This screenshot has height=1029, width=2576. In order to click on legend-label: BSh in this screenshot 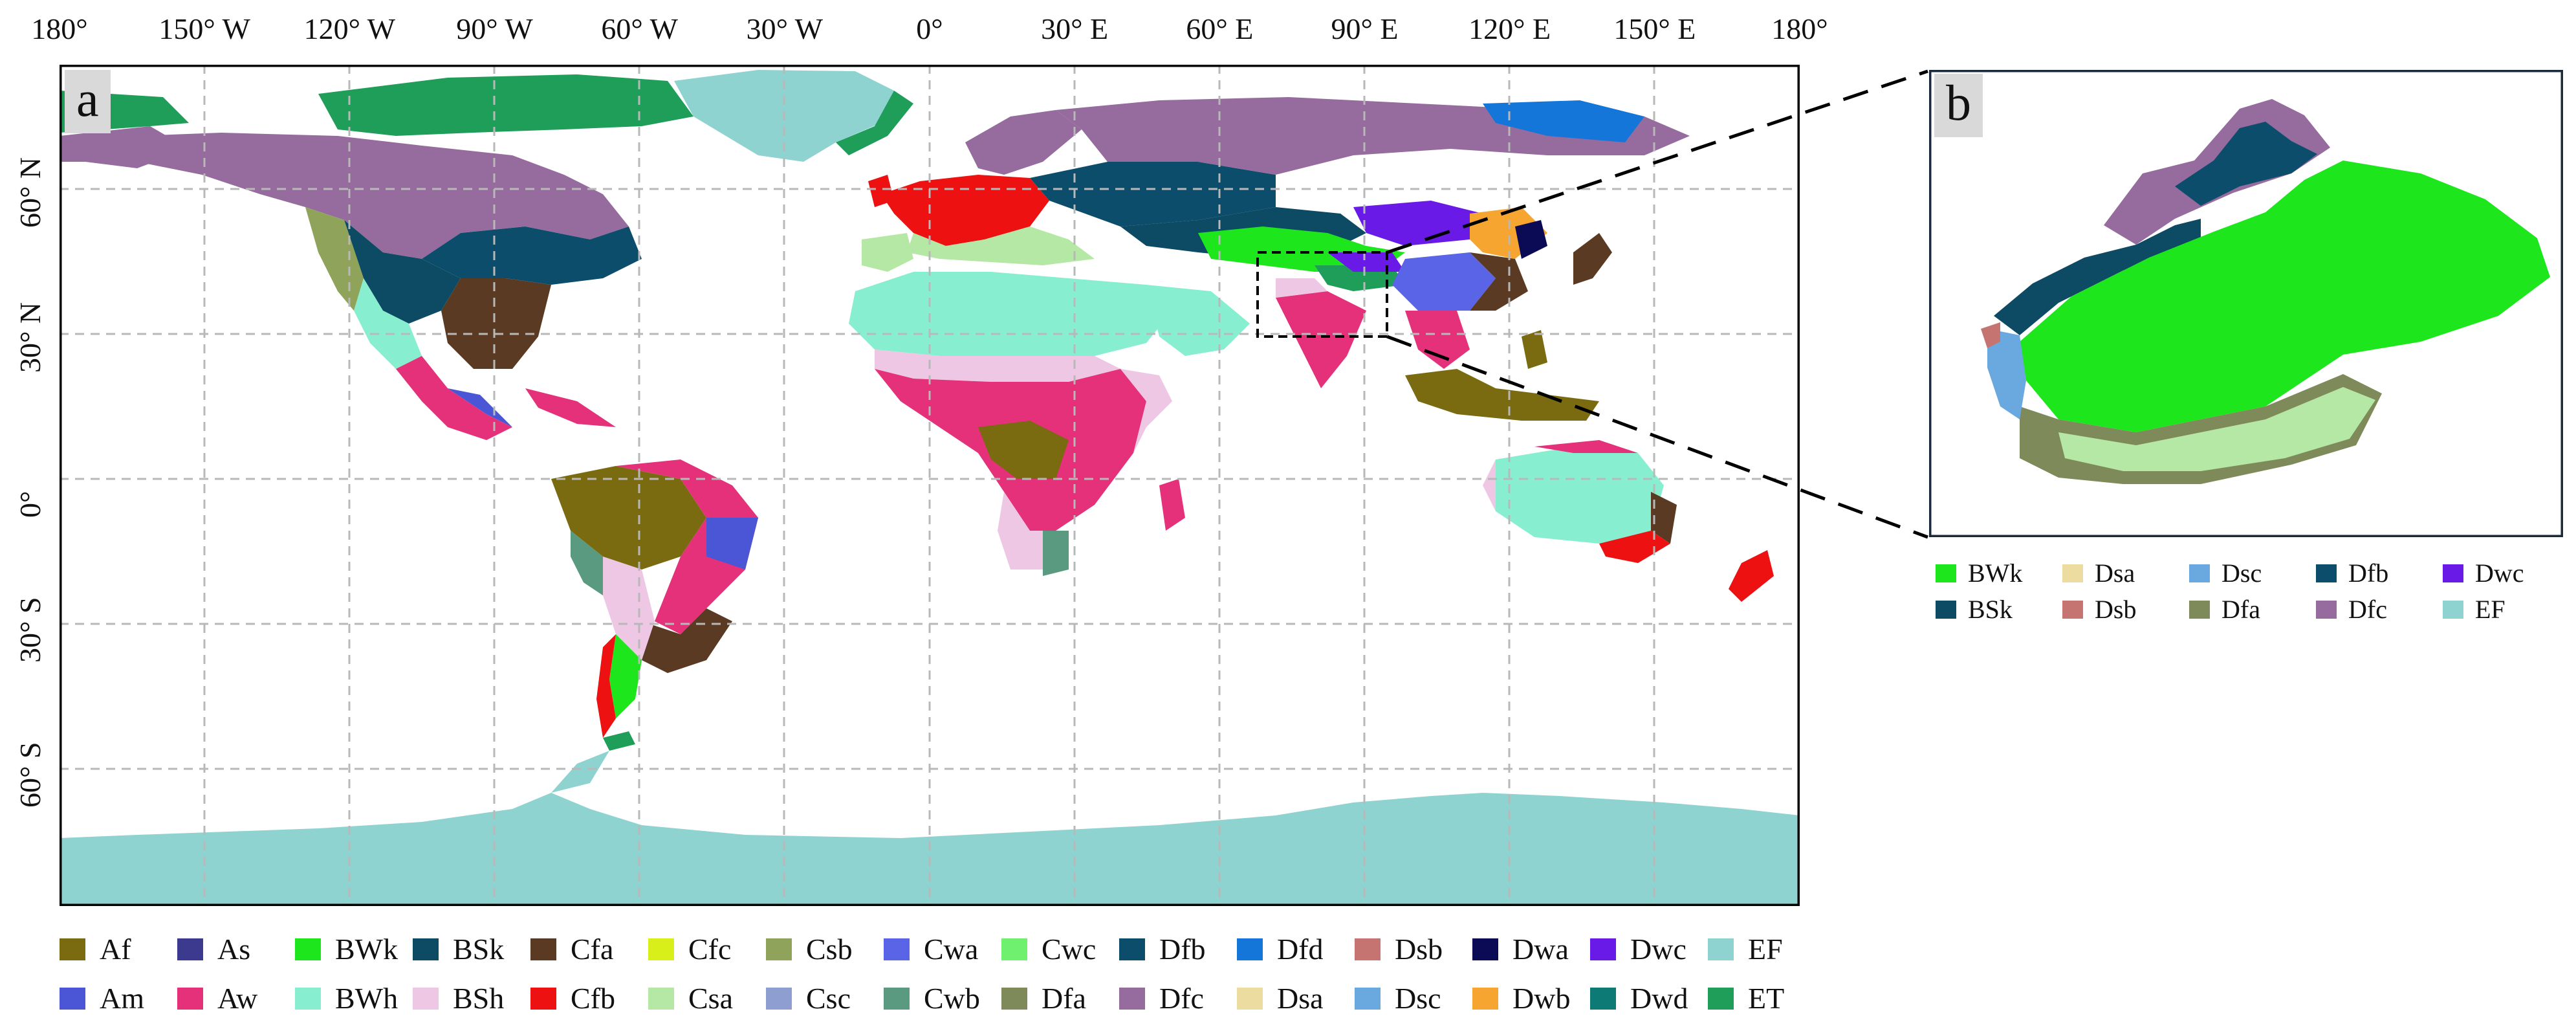, I will do `click(479, 998)`.